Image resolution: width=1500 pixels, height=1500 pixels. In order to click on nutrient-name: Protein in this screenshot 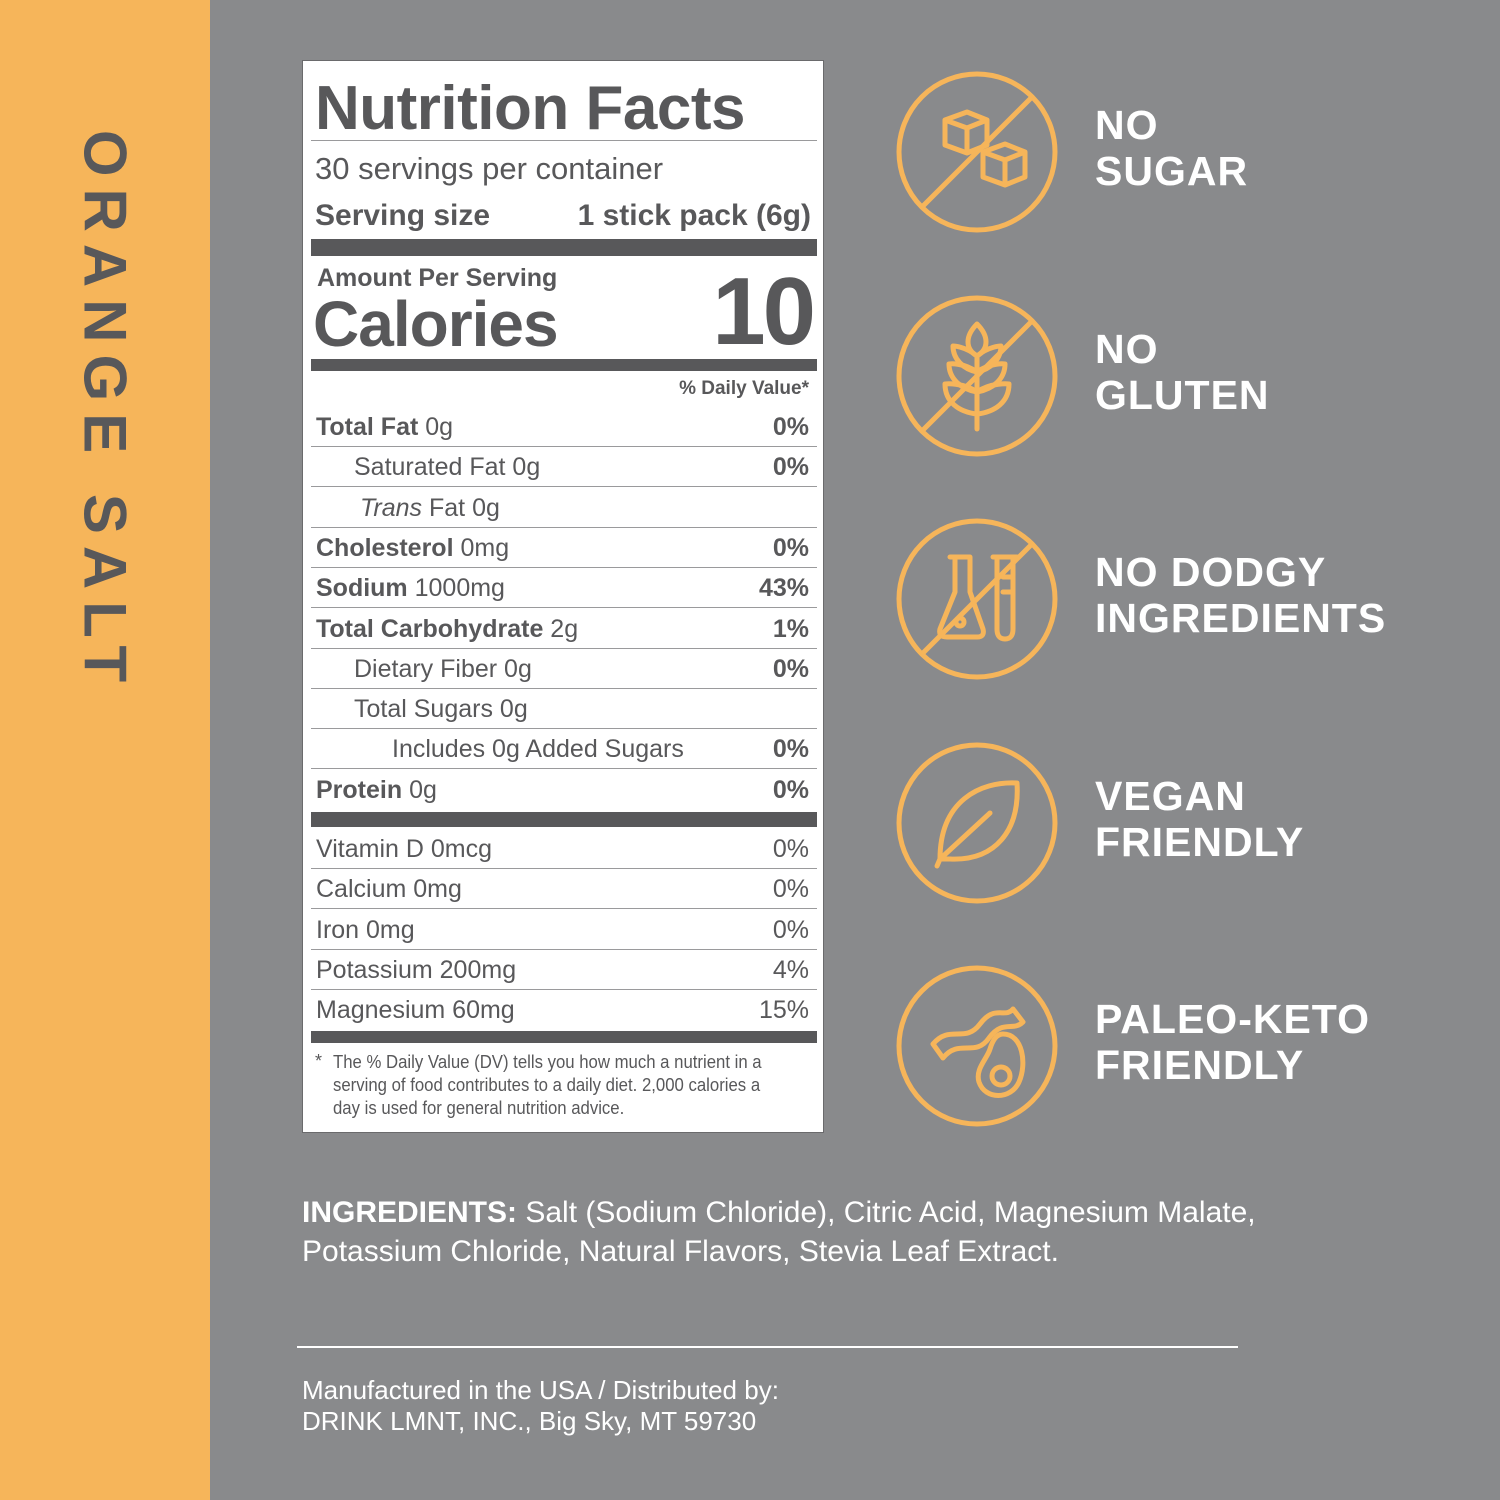, I will do `click(359, 789)`.